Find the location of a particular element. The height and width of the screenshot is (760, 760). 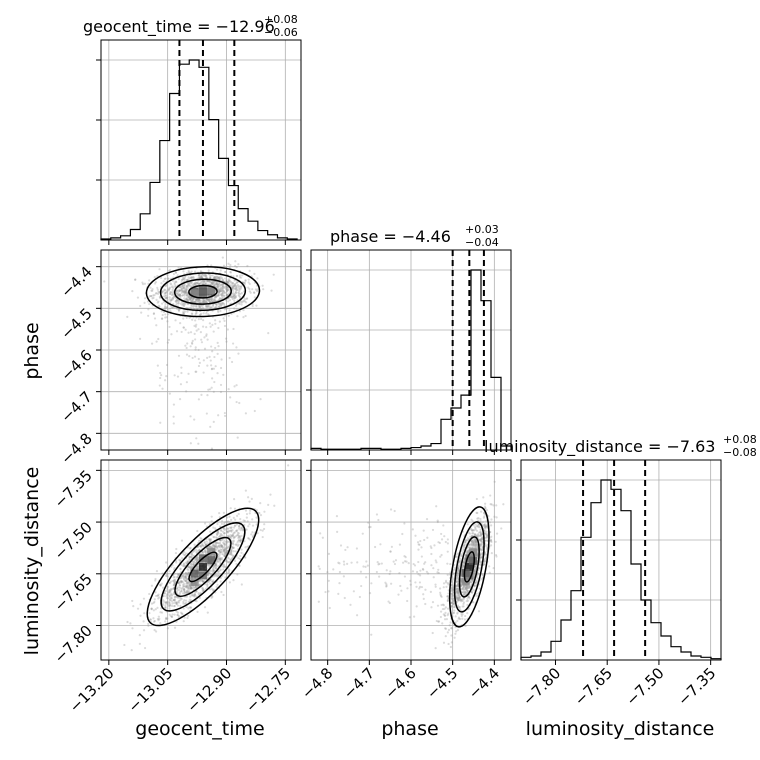

svg-text: geocent_time = −12.96 is located at coordinates (179, 27).